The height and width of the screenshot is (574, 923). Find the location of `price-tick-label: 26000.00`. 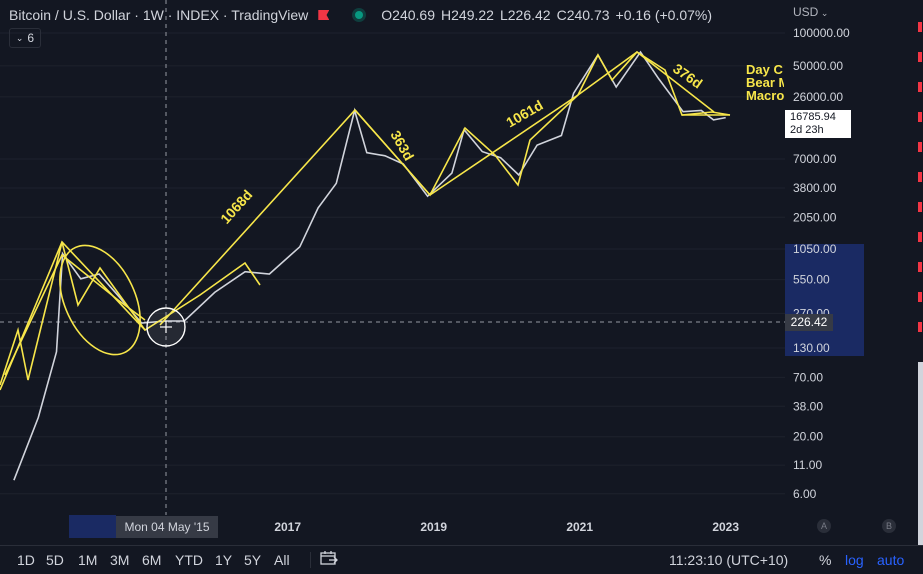

price-tick-label: 26000.00 is located at coordinates (818, 97).